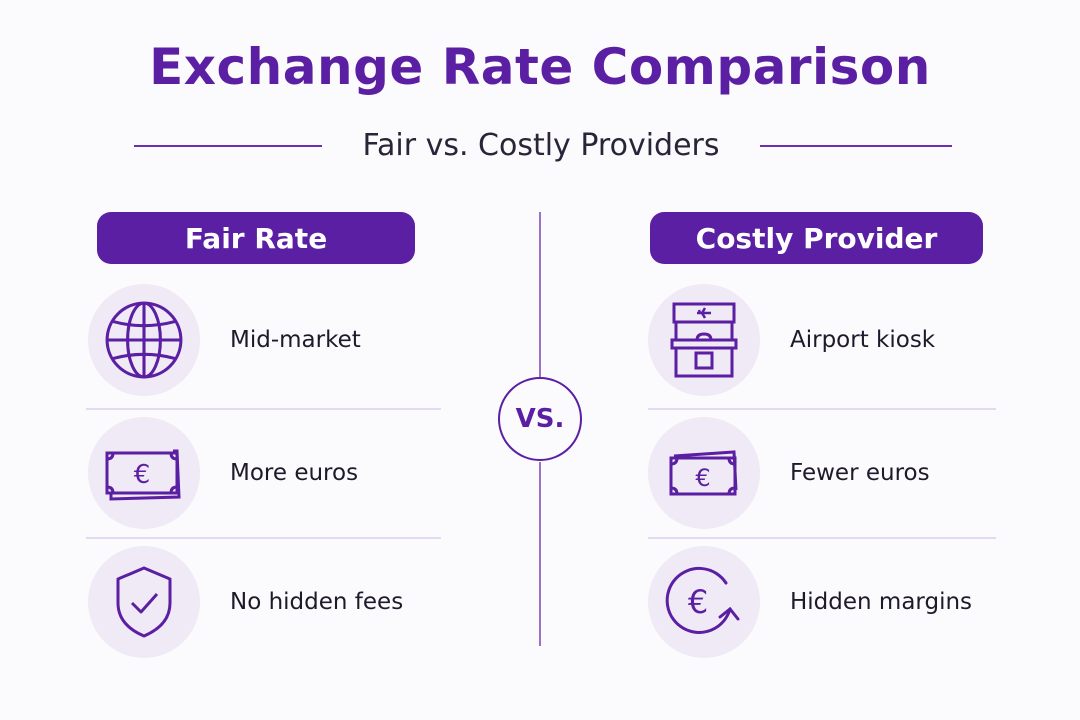 Image resolution: width=1080 pixels, height=720 pixels. Describe the element at coordinates (881, 602) in the screenshot. I see `item-label: Hidden margins` at that location.